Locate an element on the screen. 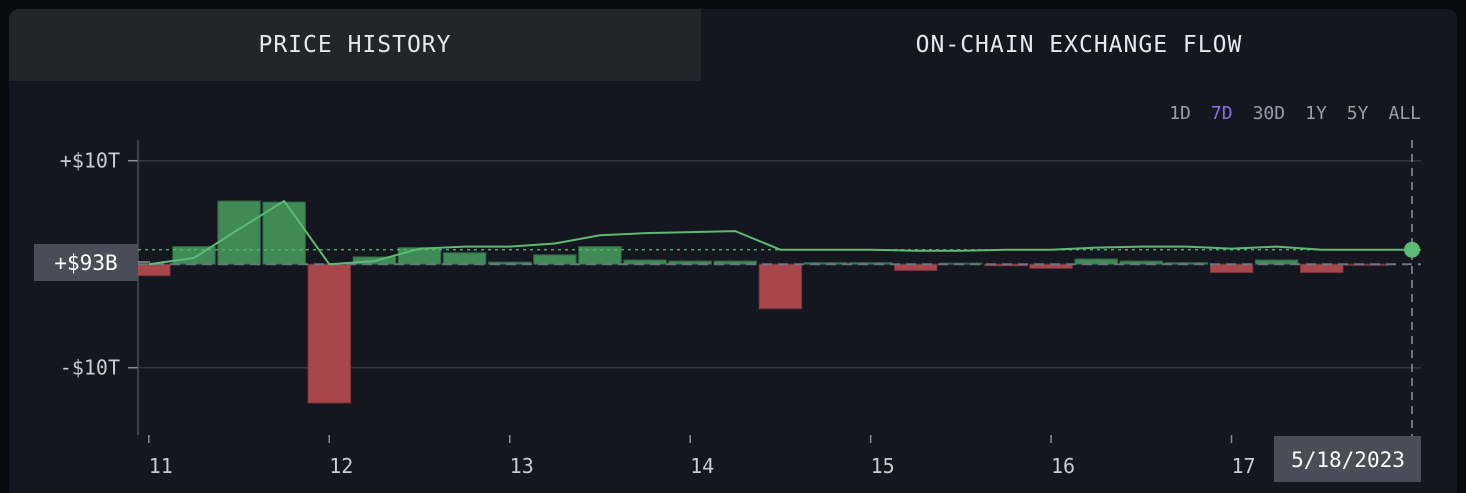 Image resolution: width=1466 pixels, height=493 pixels. tab-price-history: PRICE HISTORY is located at coordinates (355, 45).